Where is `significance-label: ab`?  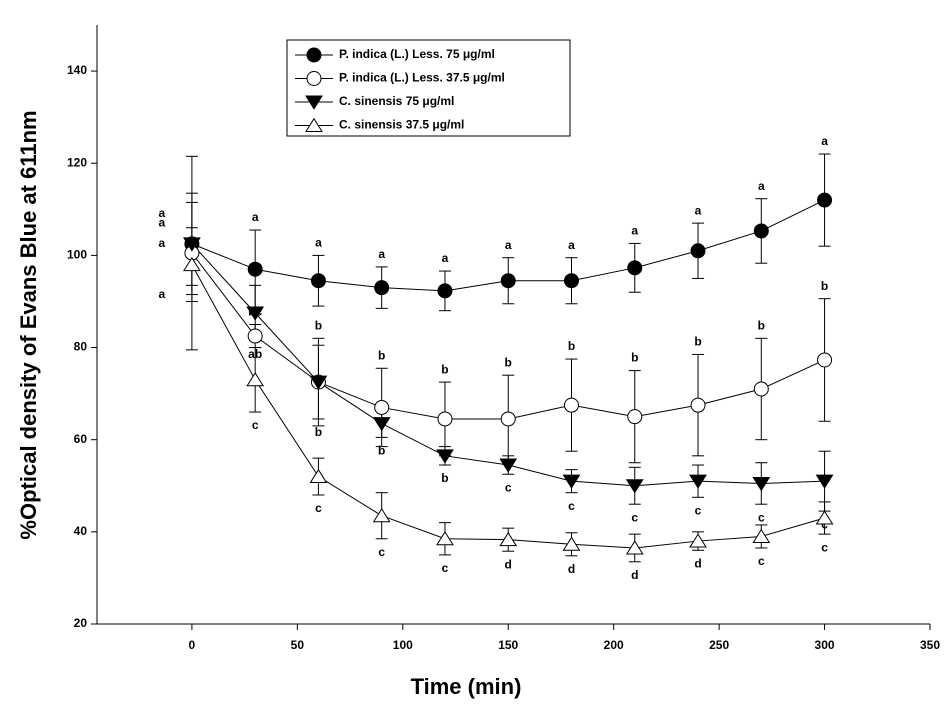 significance-label: ab is located at coordinates (255, 354).